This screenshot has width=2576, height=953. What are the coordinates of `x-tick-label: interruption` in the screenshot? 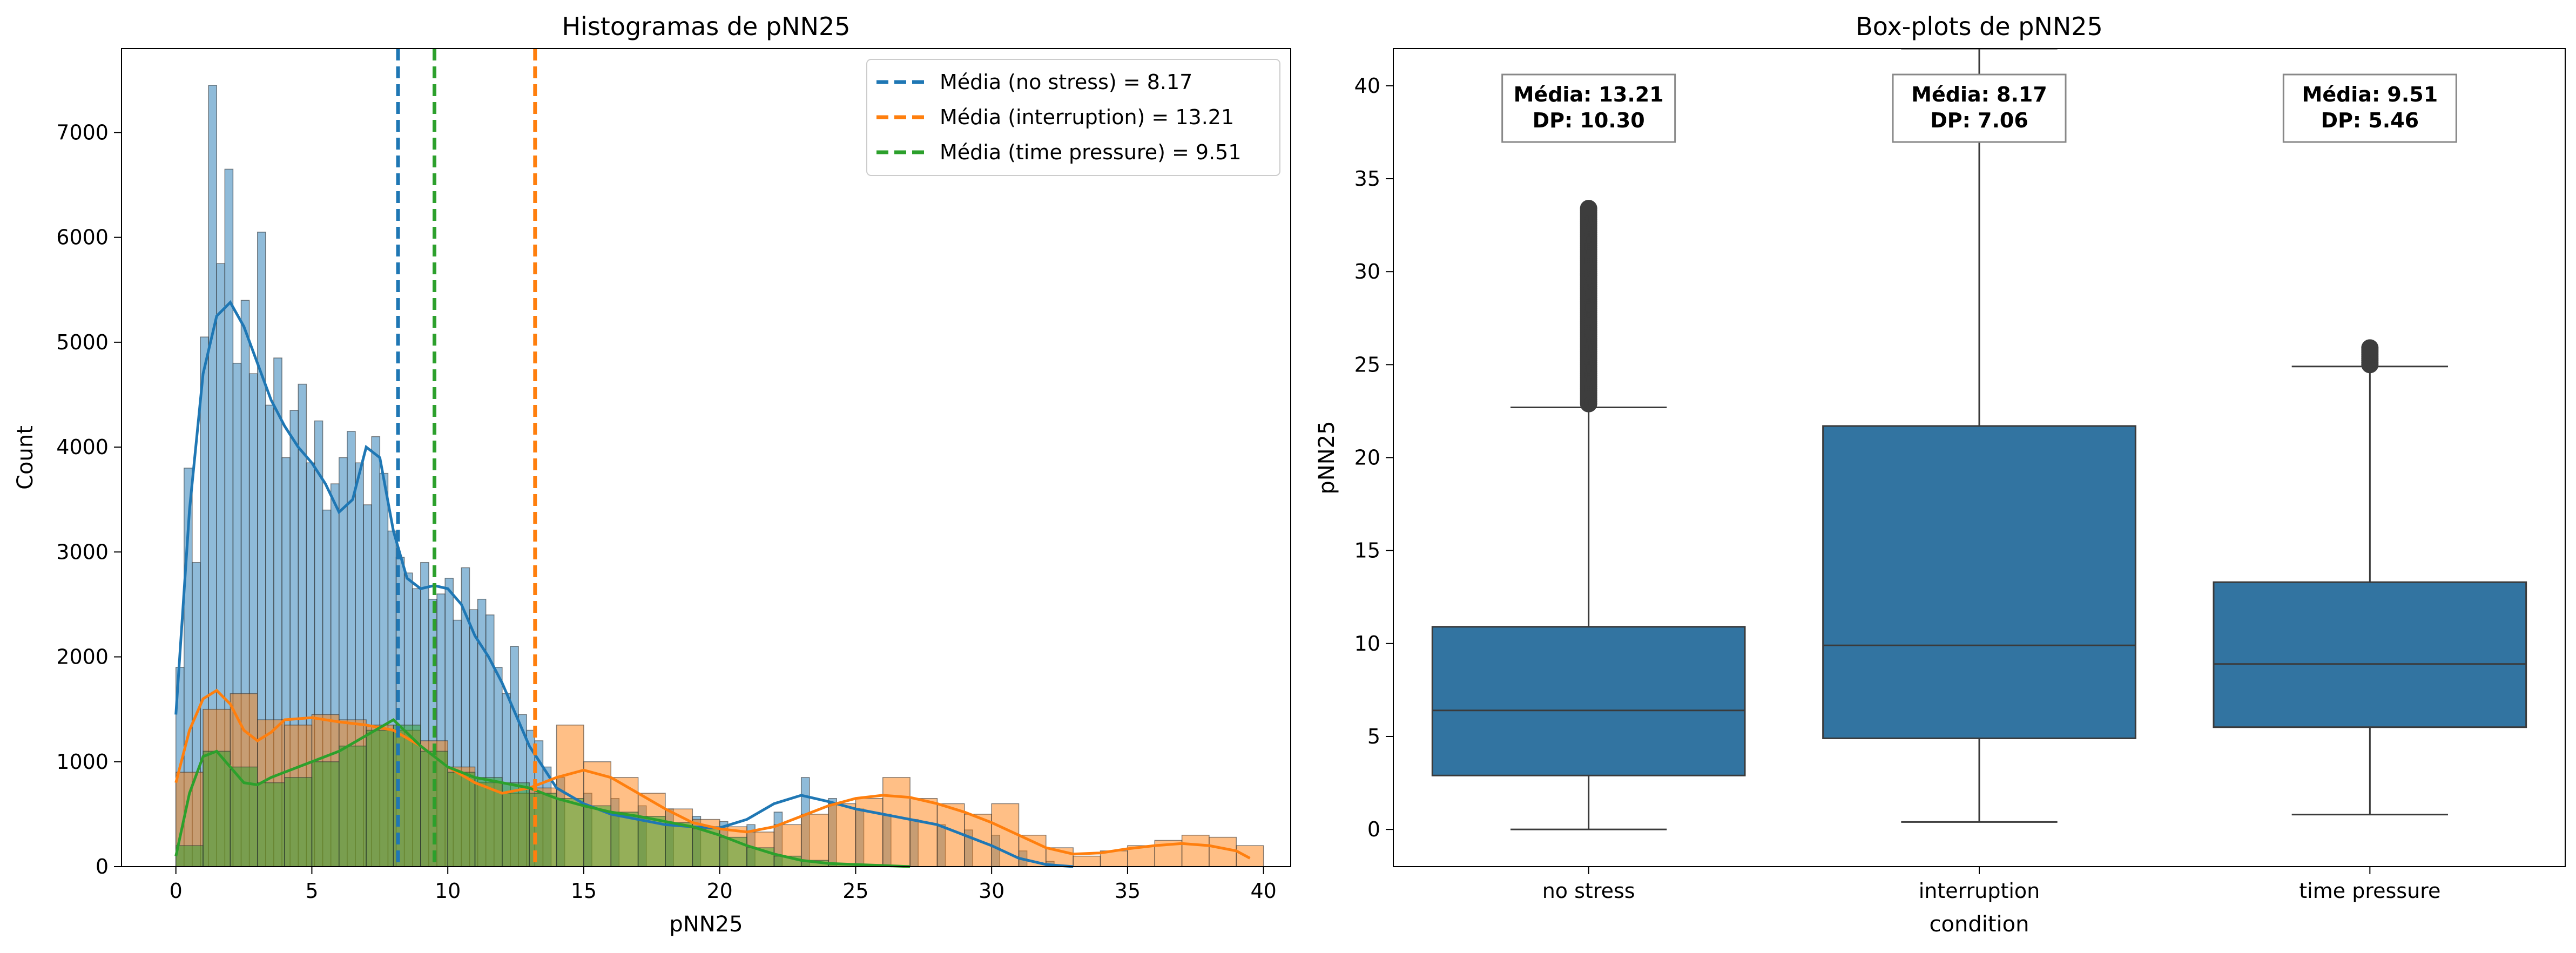 It's located at (1979, 891).